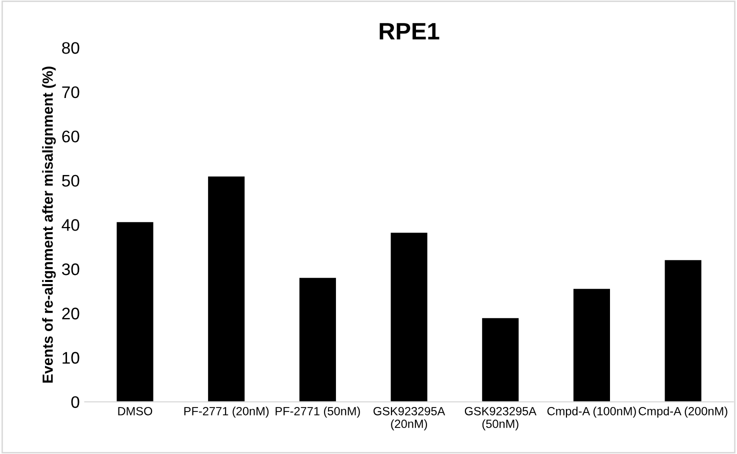 The width and height of the screenshot is (737, 454). I want to click on y-tick-label: 20, so click(71, 314).